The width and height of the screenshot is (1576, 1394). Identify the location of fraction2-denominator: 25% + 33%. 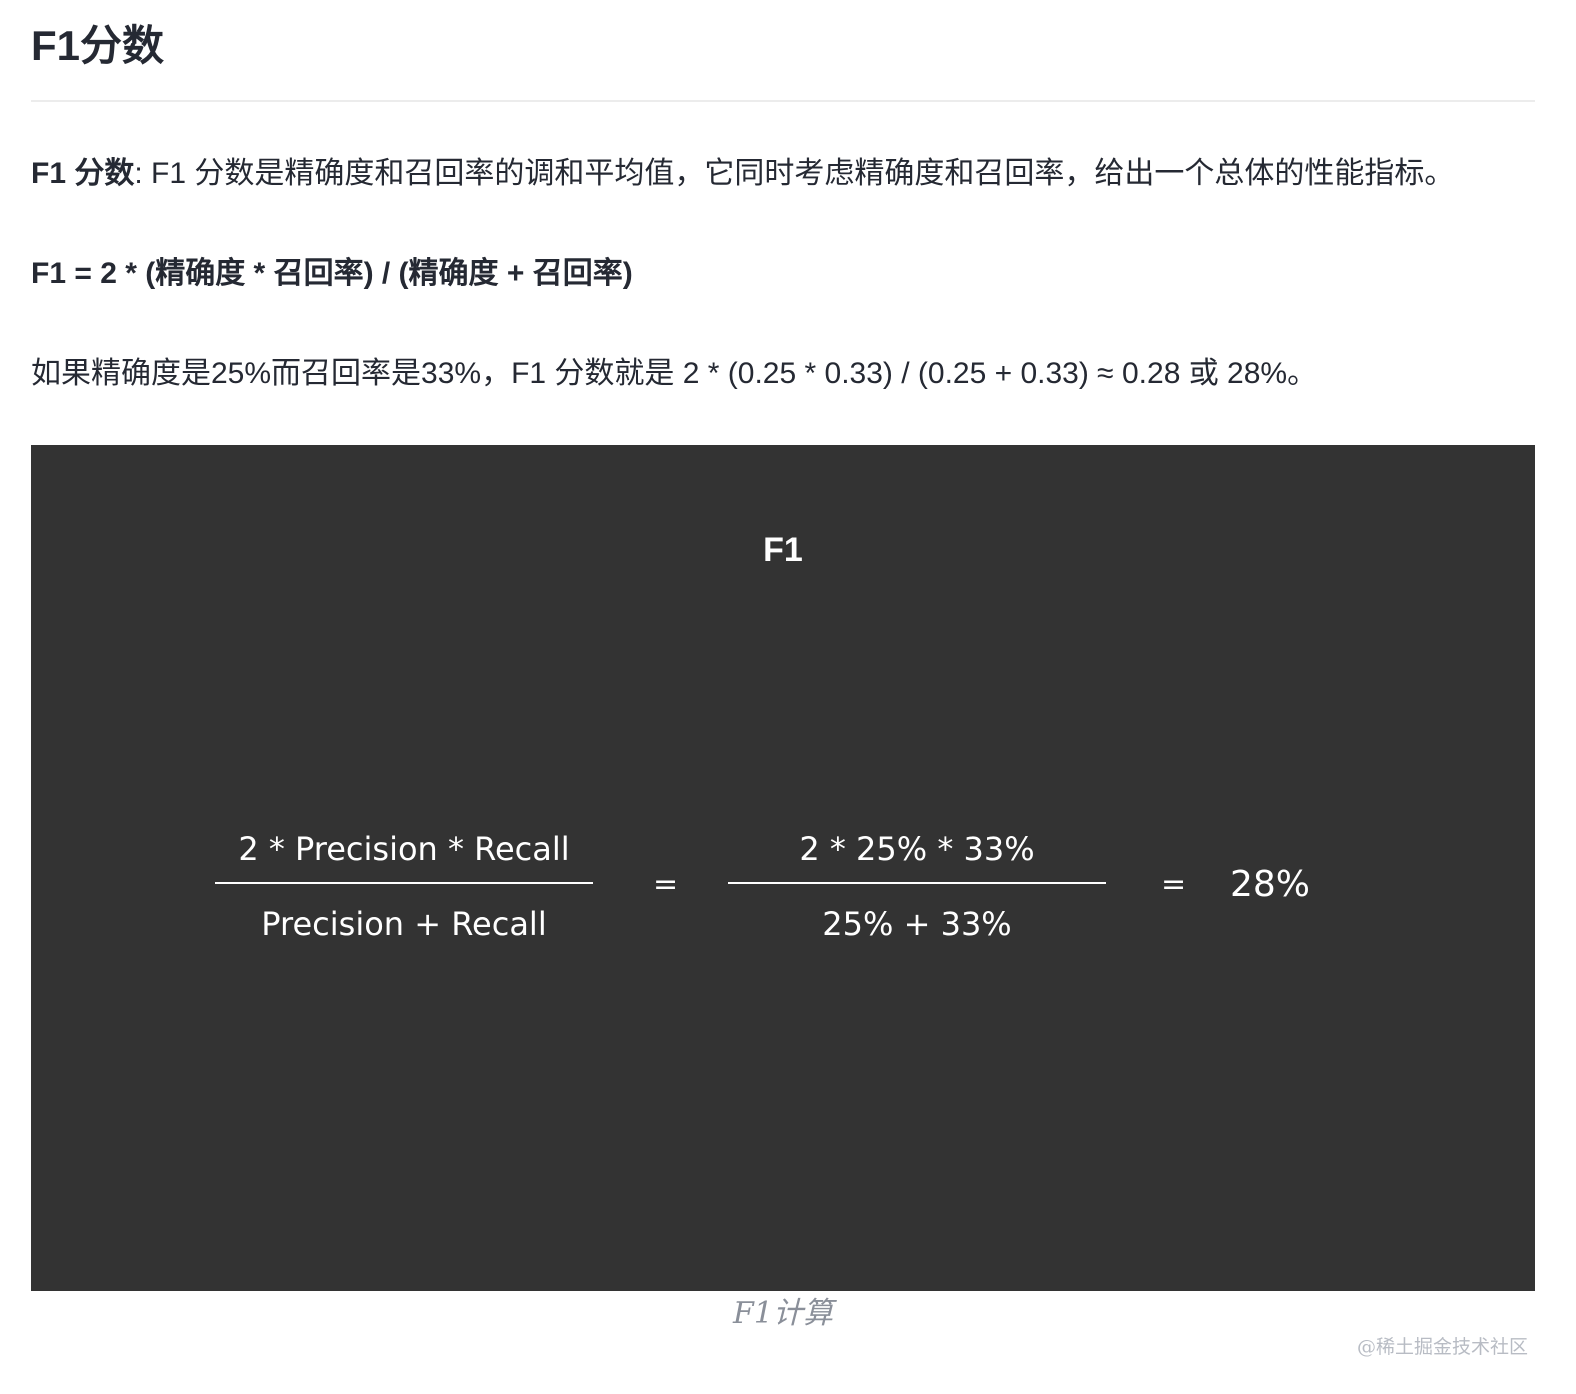
(917, 924).